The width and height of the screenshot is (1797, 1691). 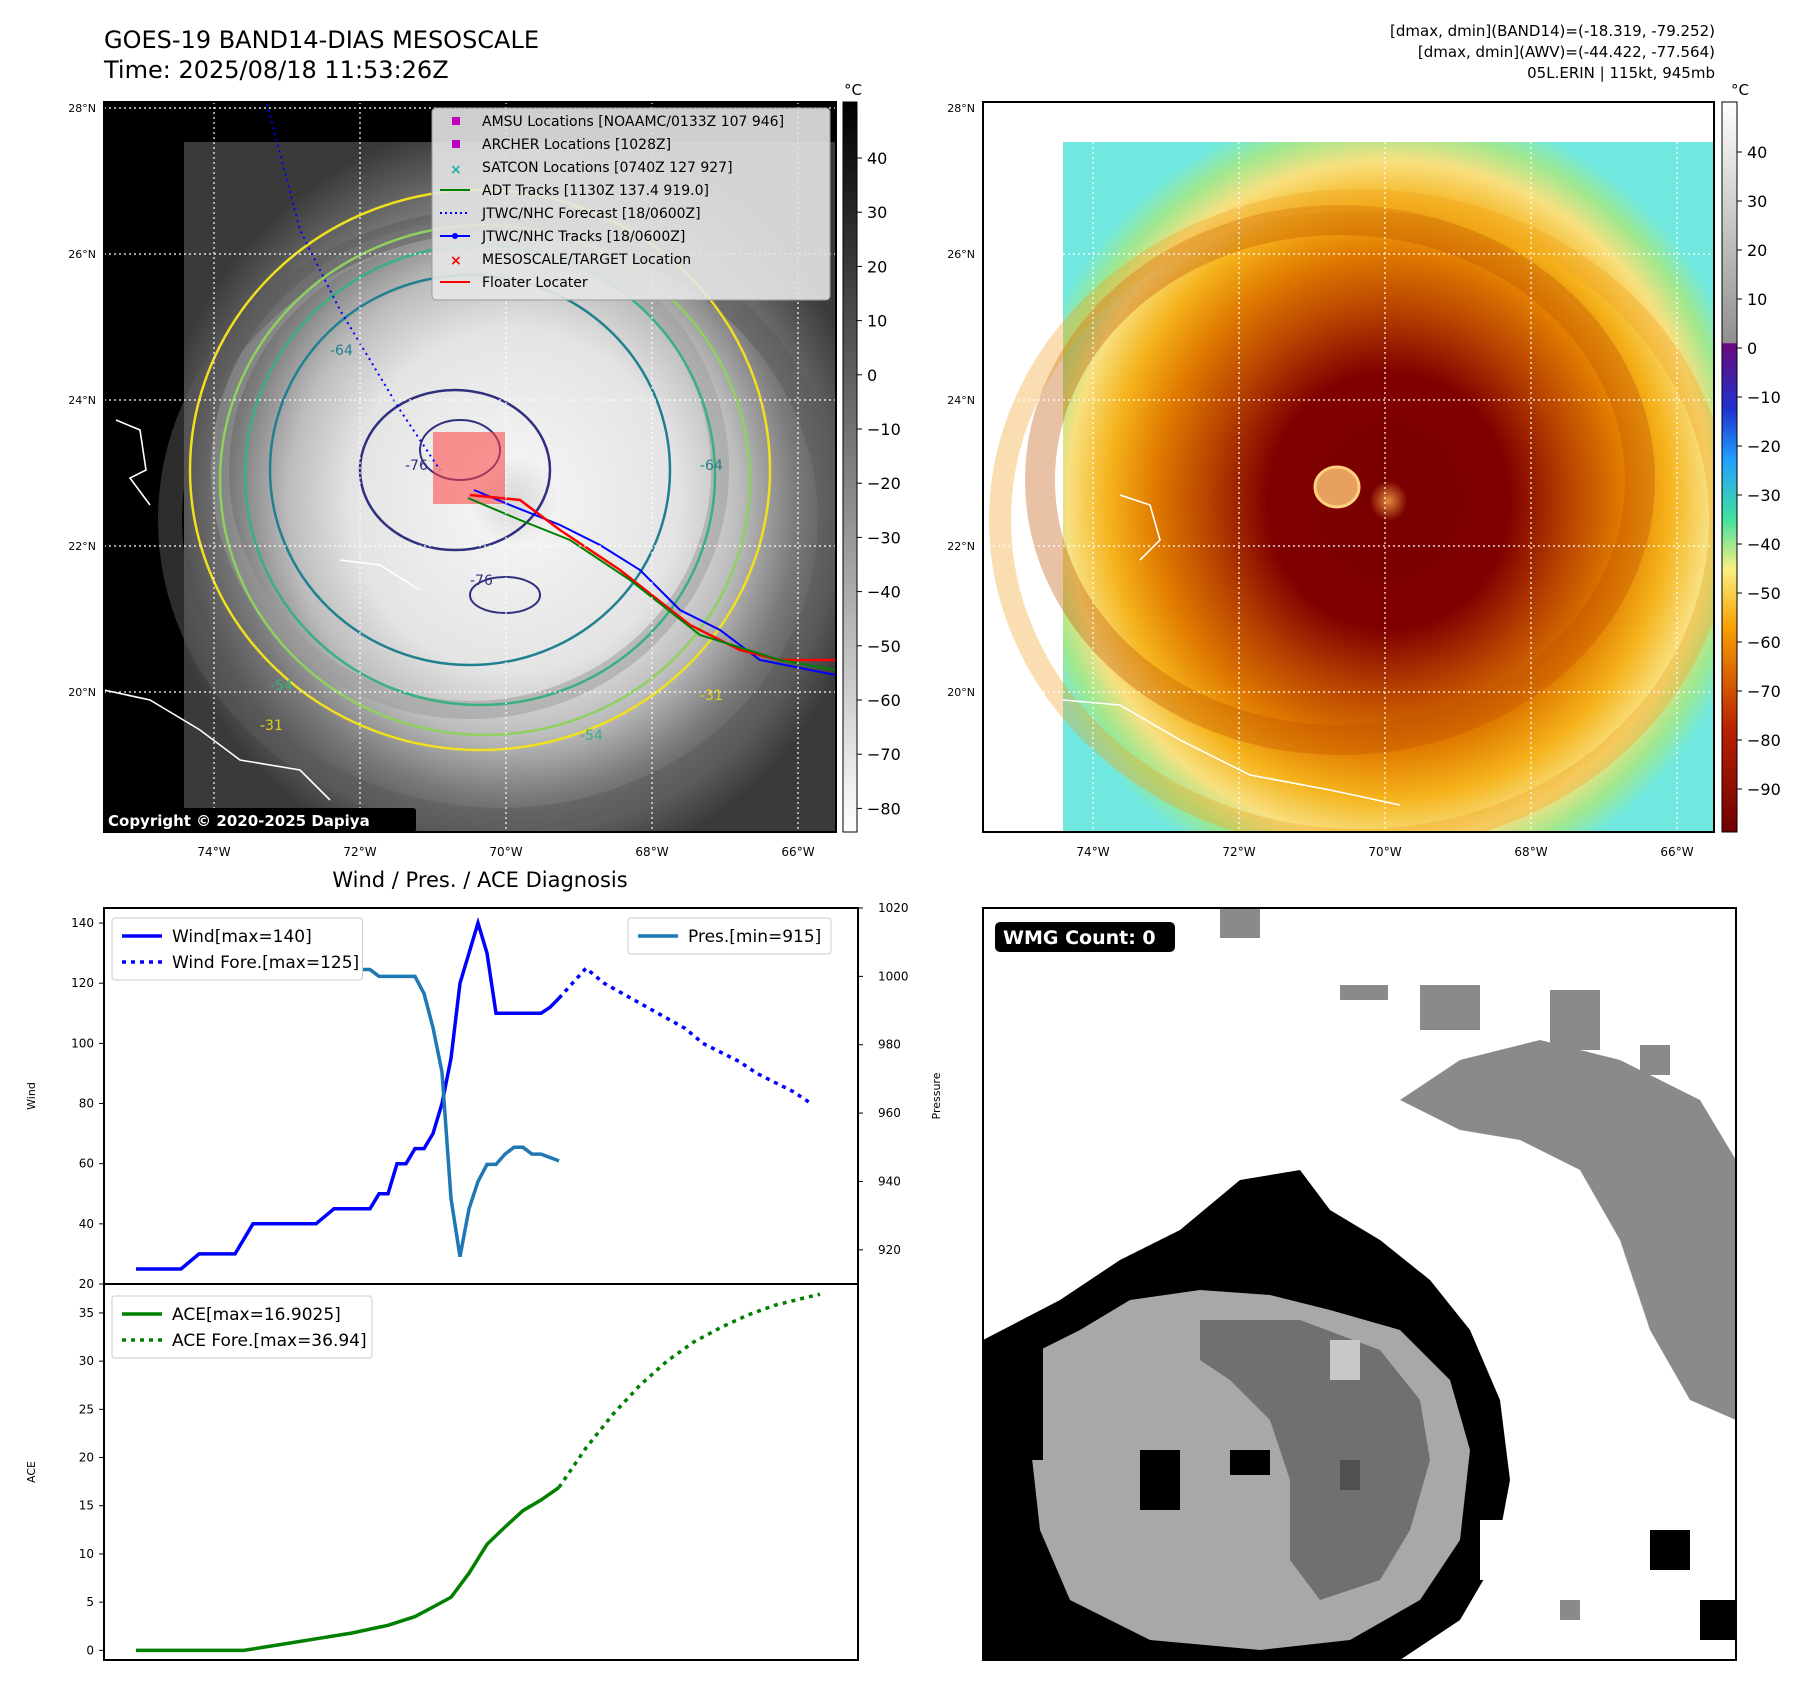 What do you see at coordinates (889, 1181) in the screenshot?
I see `y-right-tick-label: 940` at bounding box center [889, 1181].